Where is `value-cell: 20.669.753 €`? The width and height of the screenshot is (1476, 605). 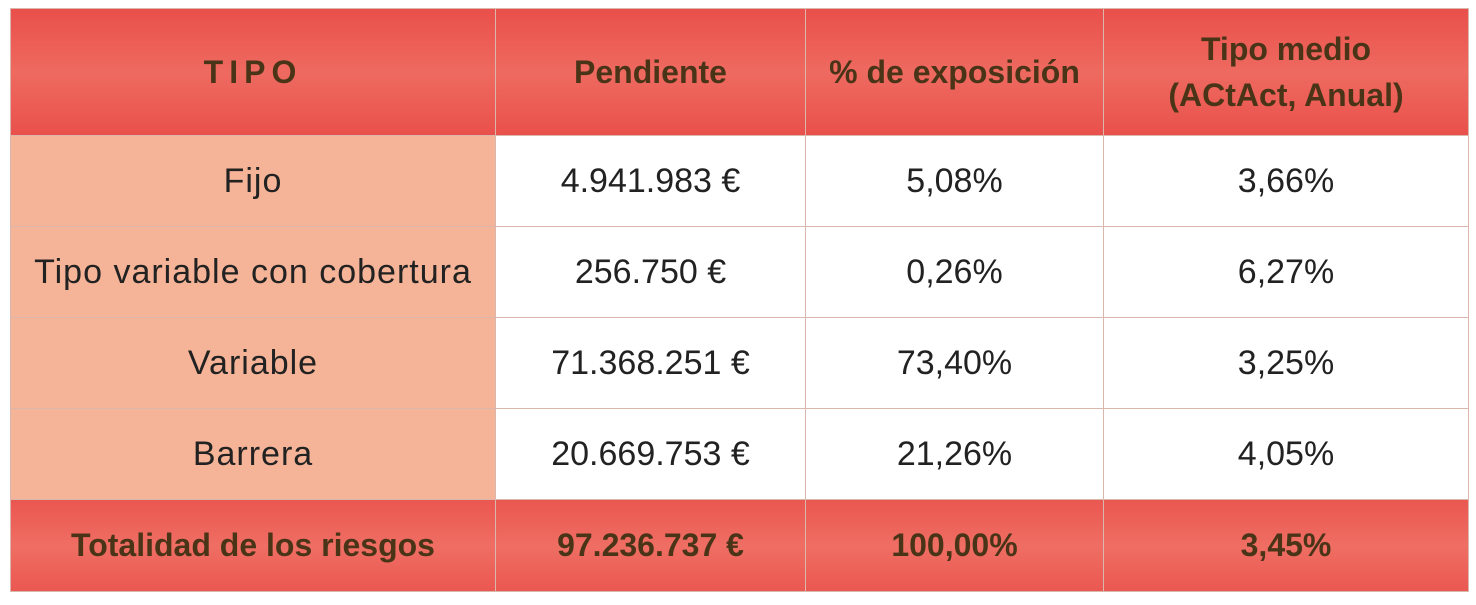 value-cell: 20.669.753 € is located at coordinates (650, 454).